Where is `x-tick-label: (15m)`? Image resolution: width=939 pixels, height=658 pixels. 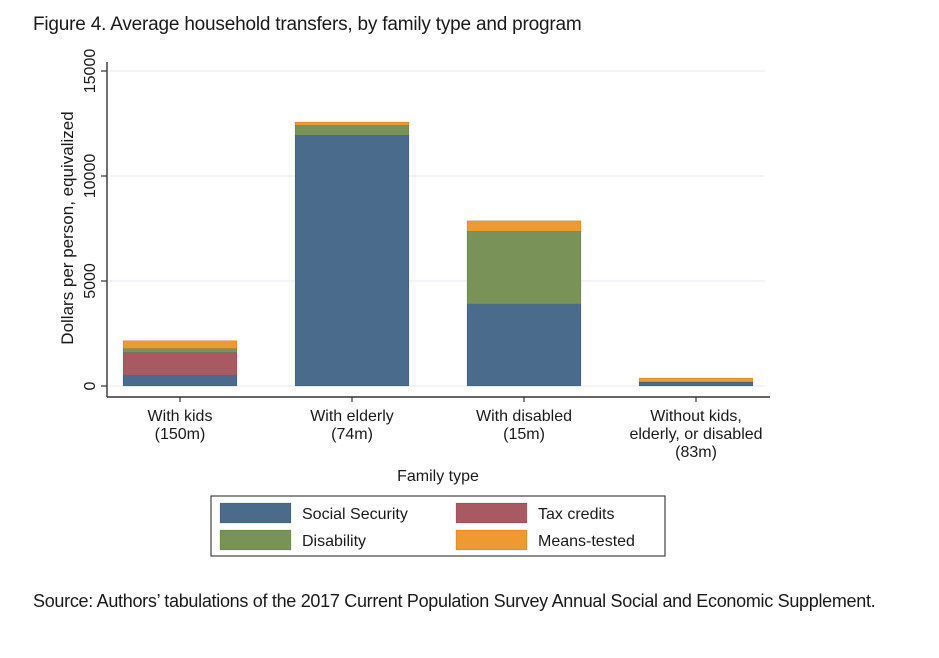
x-tick-label: (15m) is located at coordinates (524, 434).